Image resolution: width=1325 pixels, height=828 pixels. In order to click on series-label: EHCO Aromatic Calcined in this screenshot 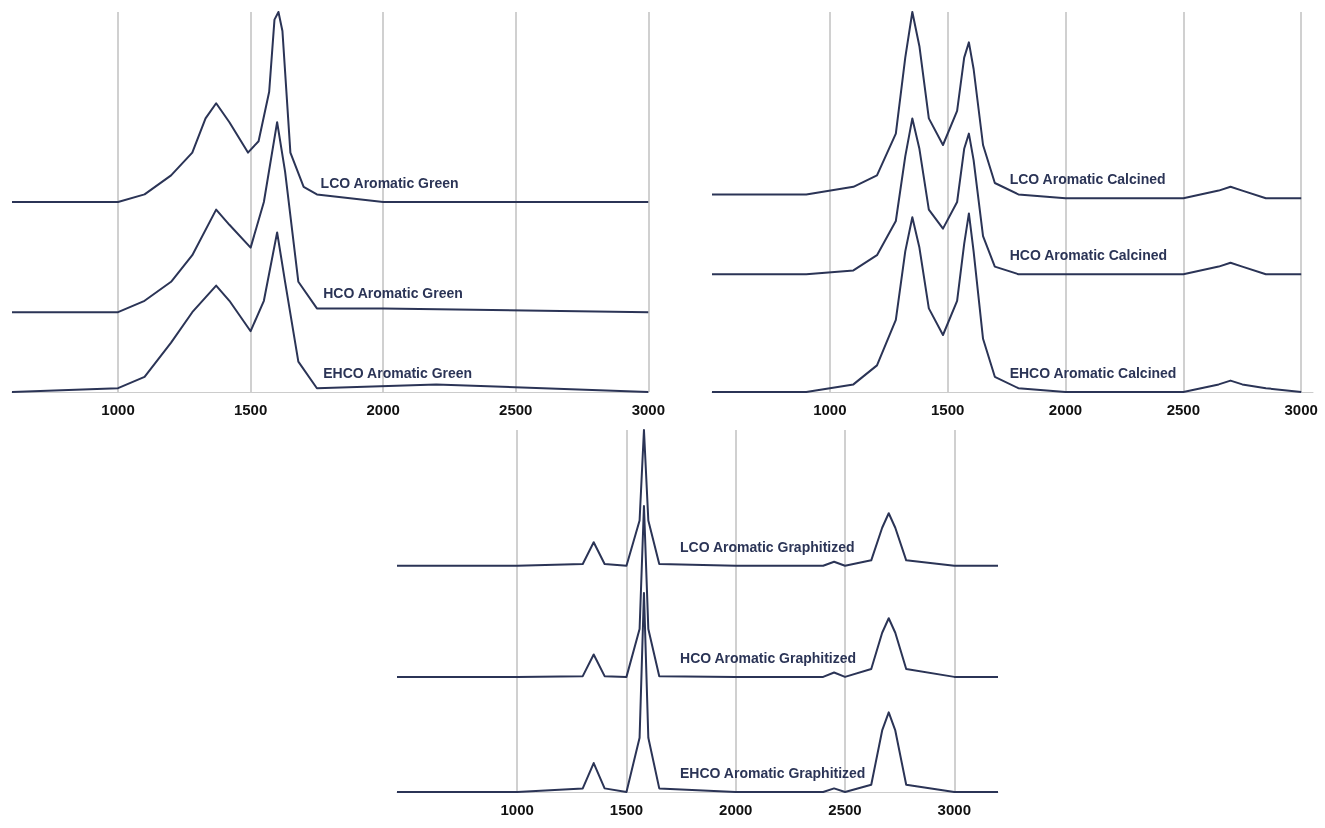, I will do `click(1093, 373)`.